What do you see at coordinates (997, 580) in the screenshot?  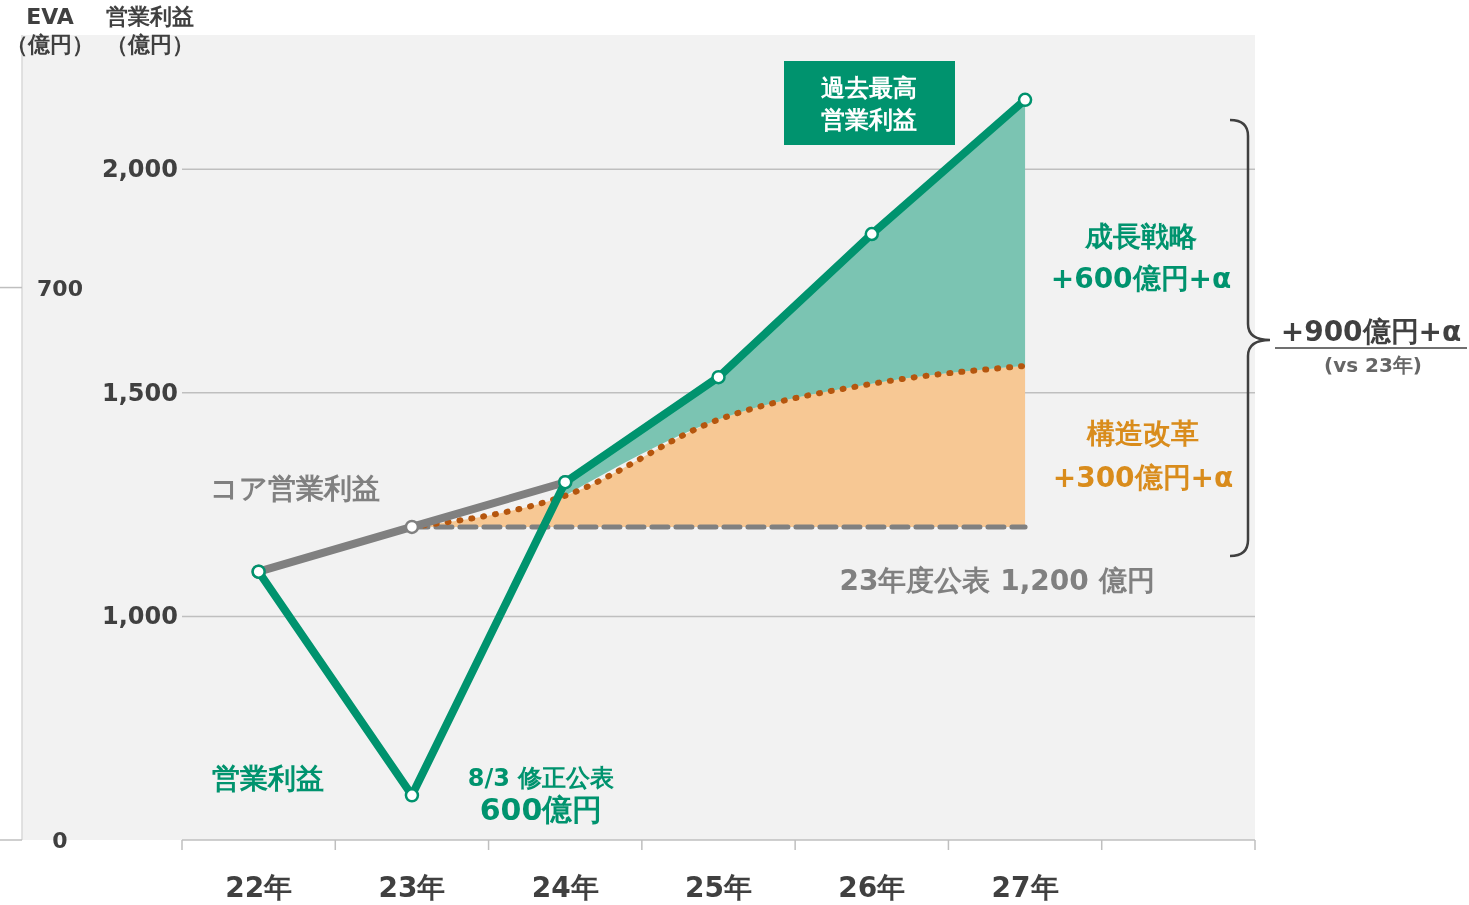 I see `annotation: 23年度公表 1,200 億円` at bounding box center [997, 580].